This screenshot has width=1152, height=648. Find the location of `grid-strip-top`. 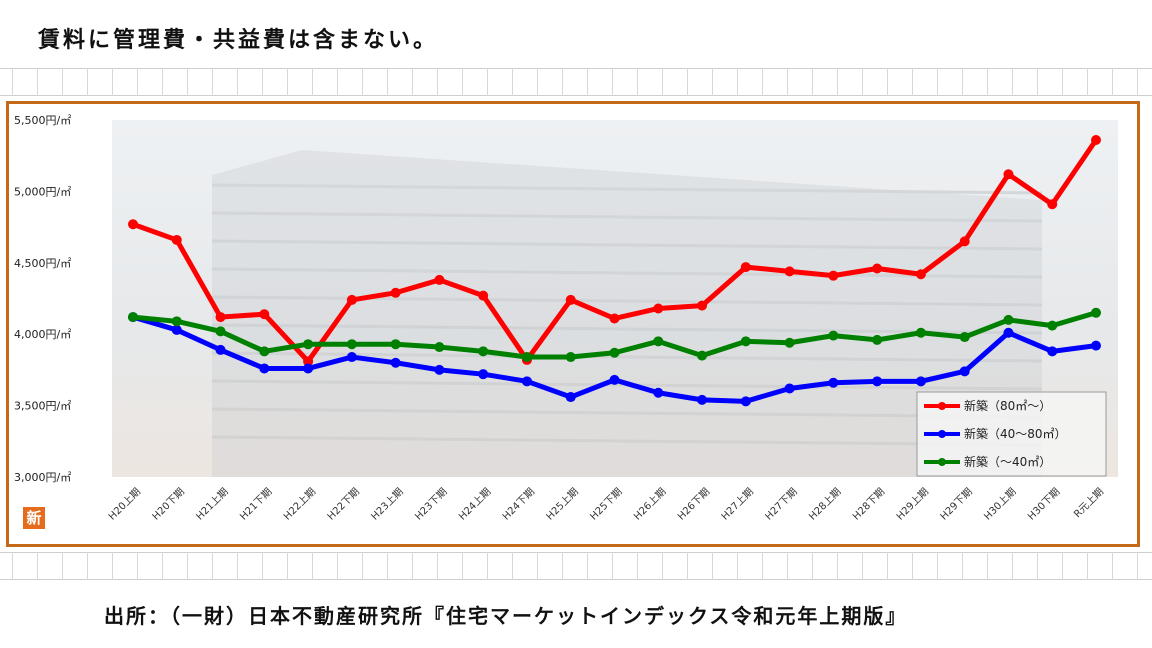

grid-strip-top is located at coordinates (576, 82).